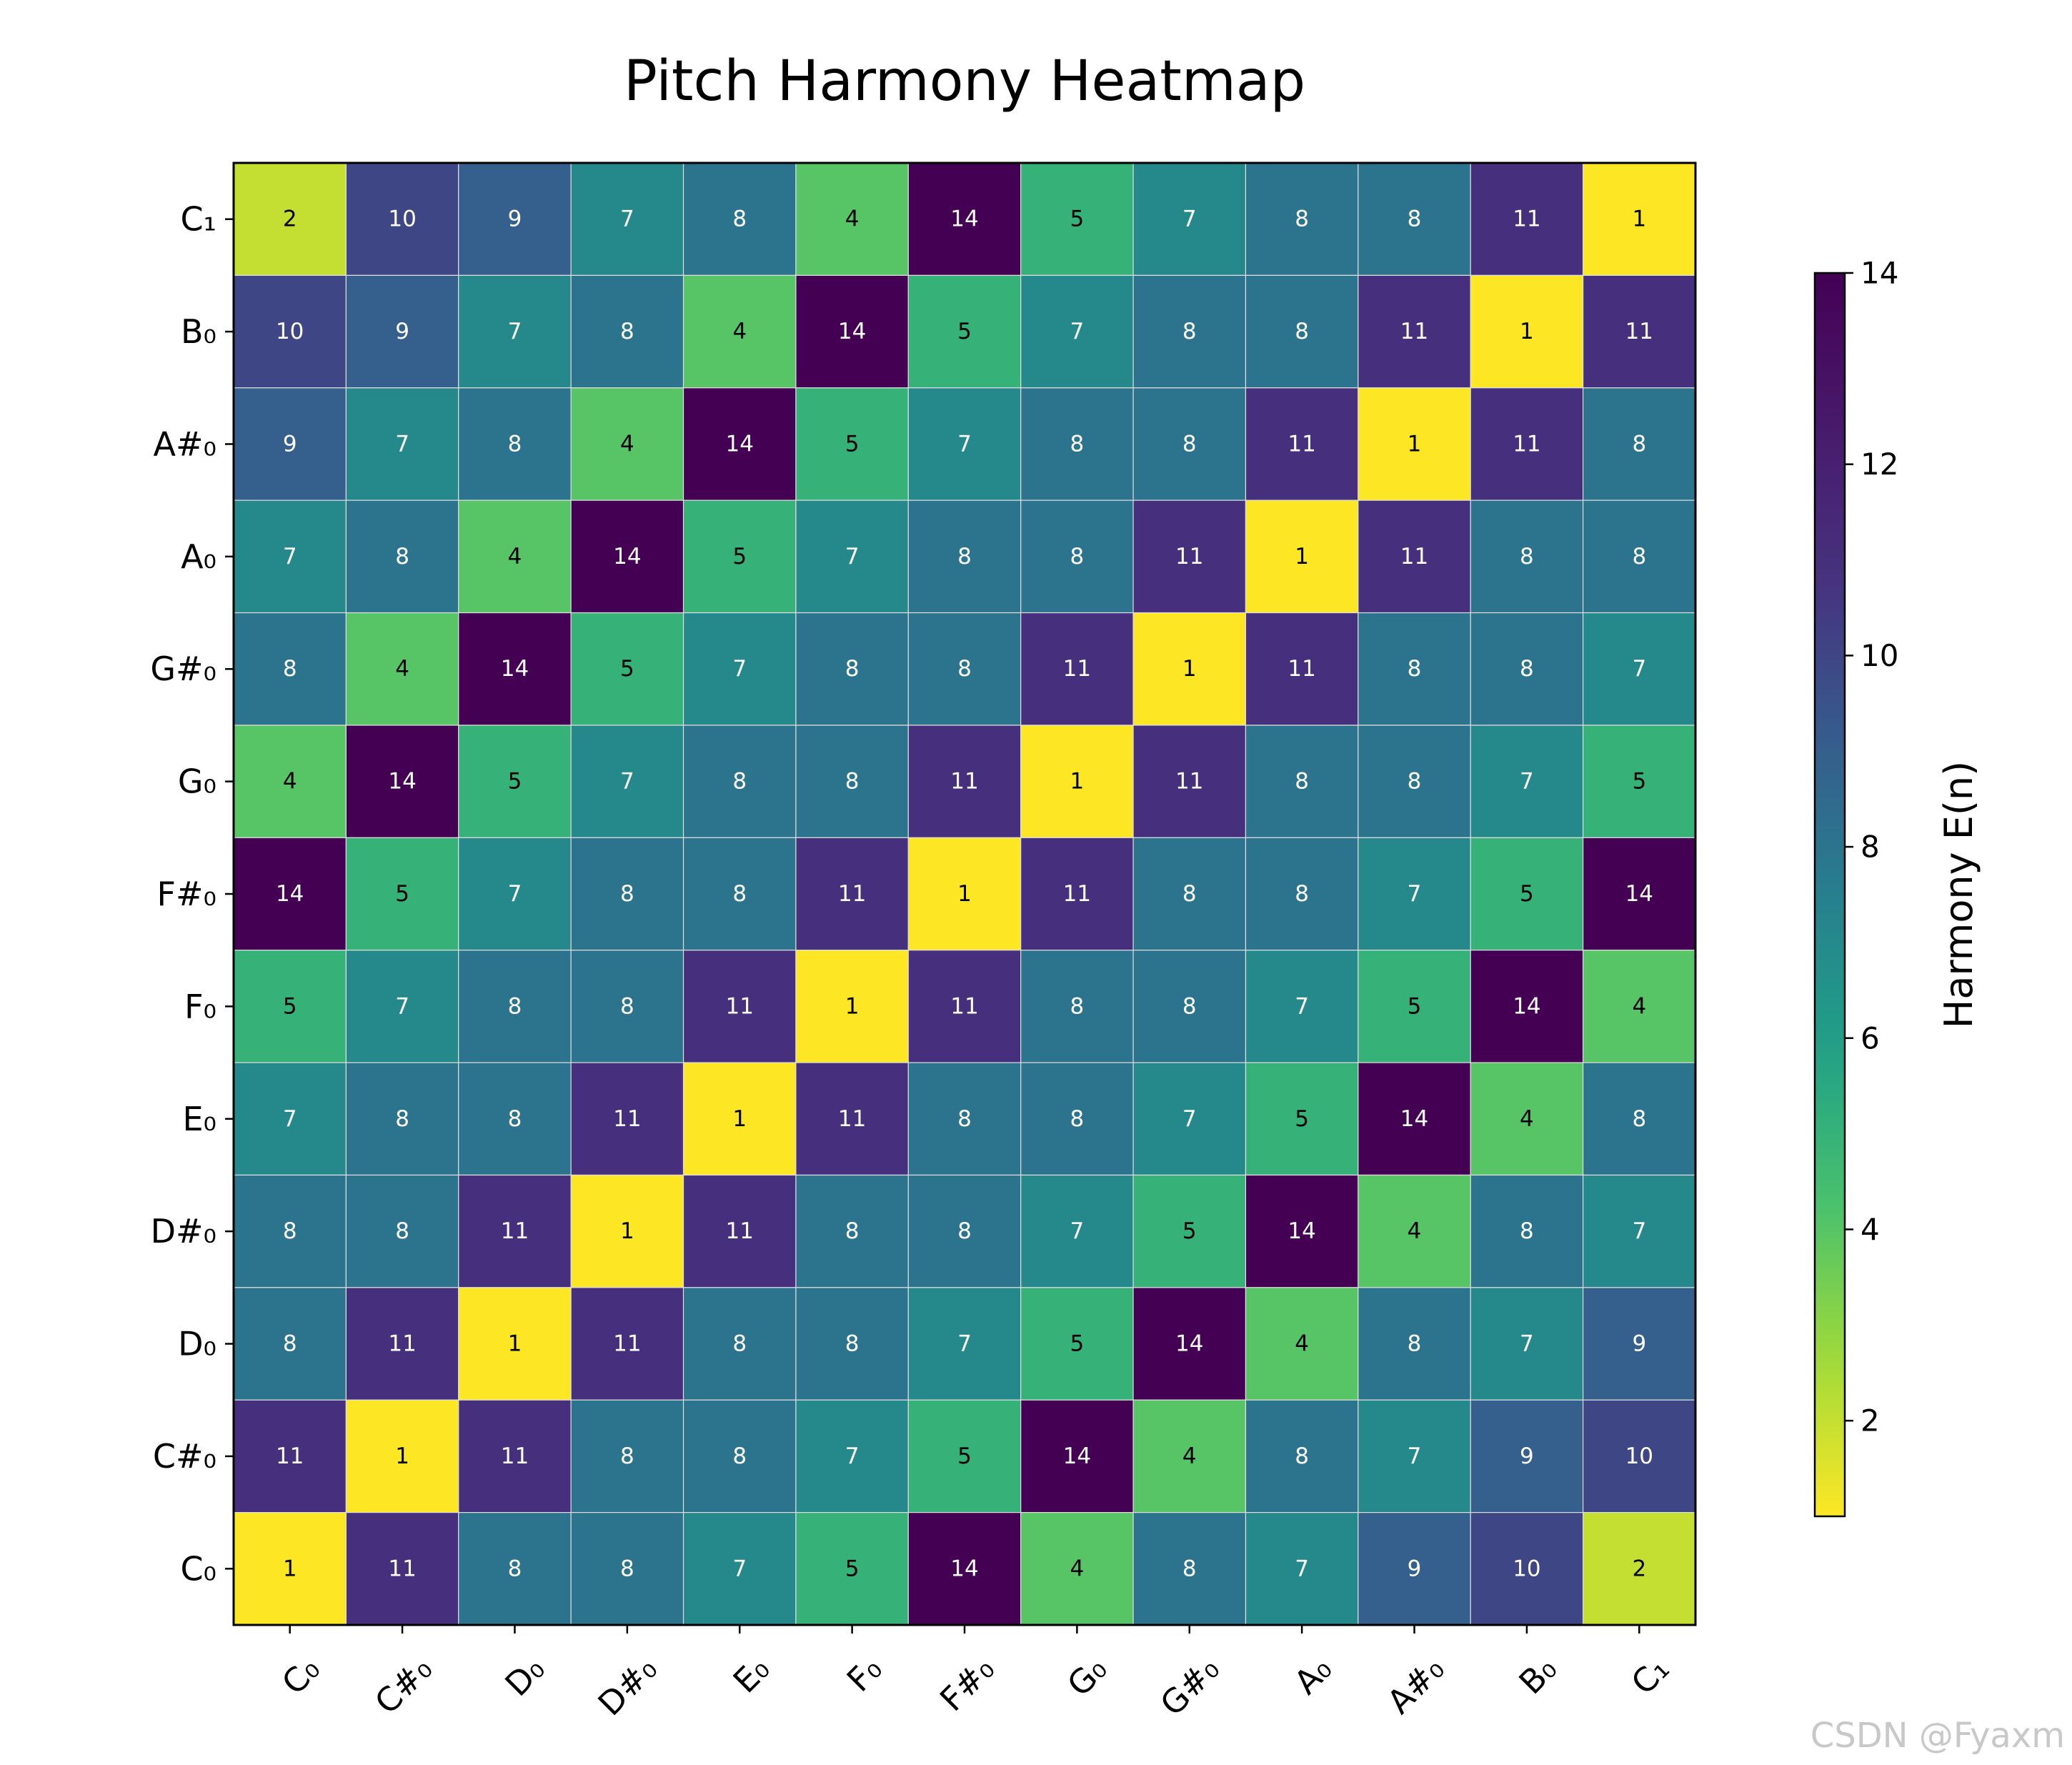 Image resolution: width=2072 pixels, height=1765 pixels. I want to click on y-tick-label: E₀, so click(199, 1119).